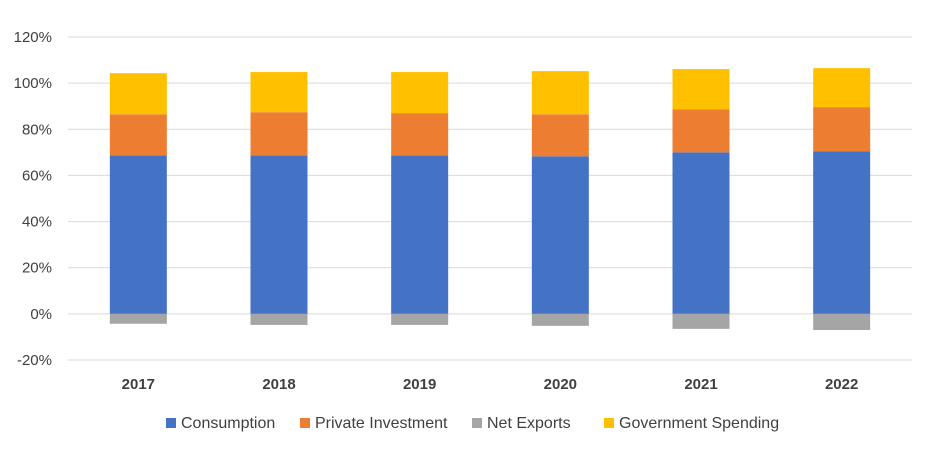 This screenshot has width=933, height=465. I want to click on y-tick-label: -20%, so click(34, 360).